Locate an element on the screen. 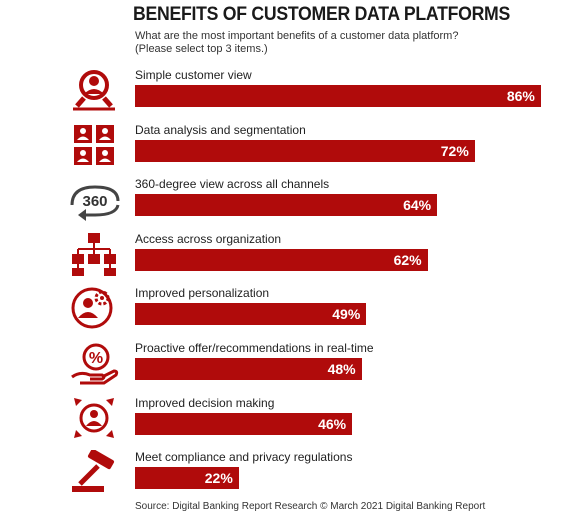  bar: 48% is located at coordinates (248, 369).